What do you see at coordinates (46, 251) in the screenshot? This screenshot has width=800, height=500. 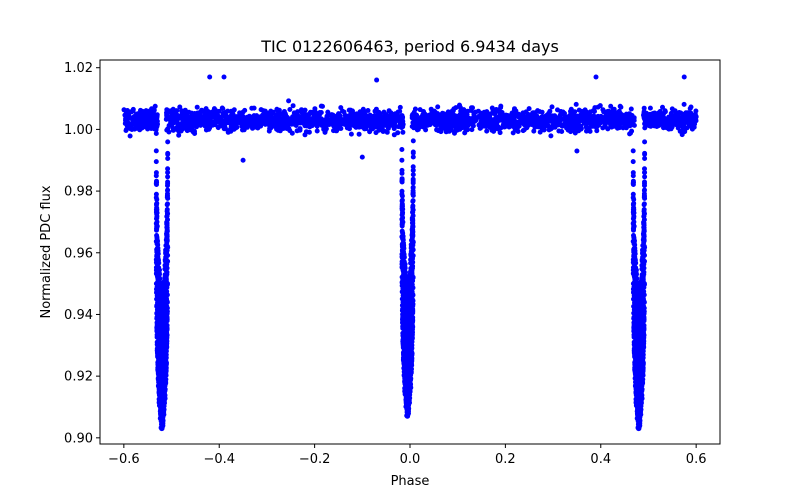 I see `y-axis-label: Normalized PDC flux` at bounding box center [46, 251].